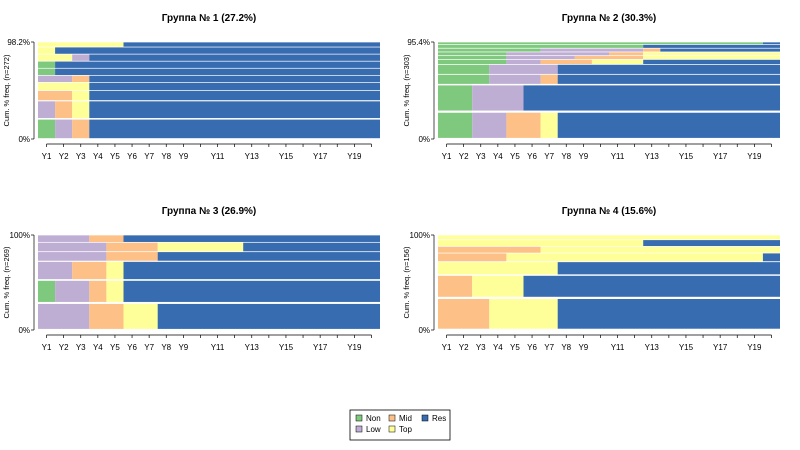  I want to click on y-tick-label: 0%, so click(424, 330).